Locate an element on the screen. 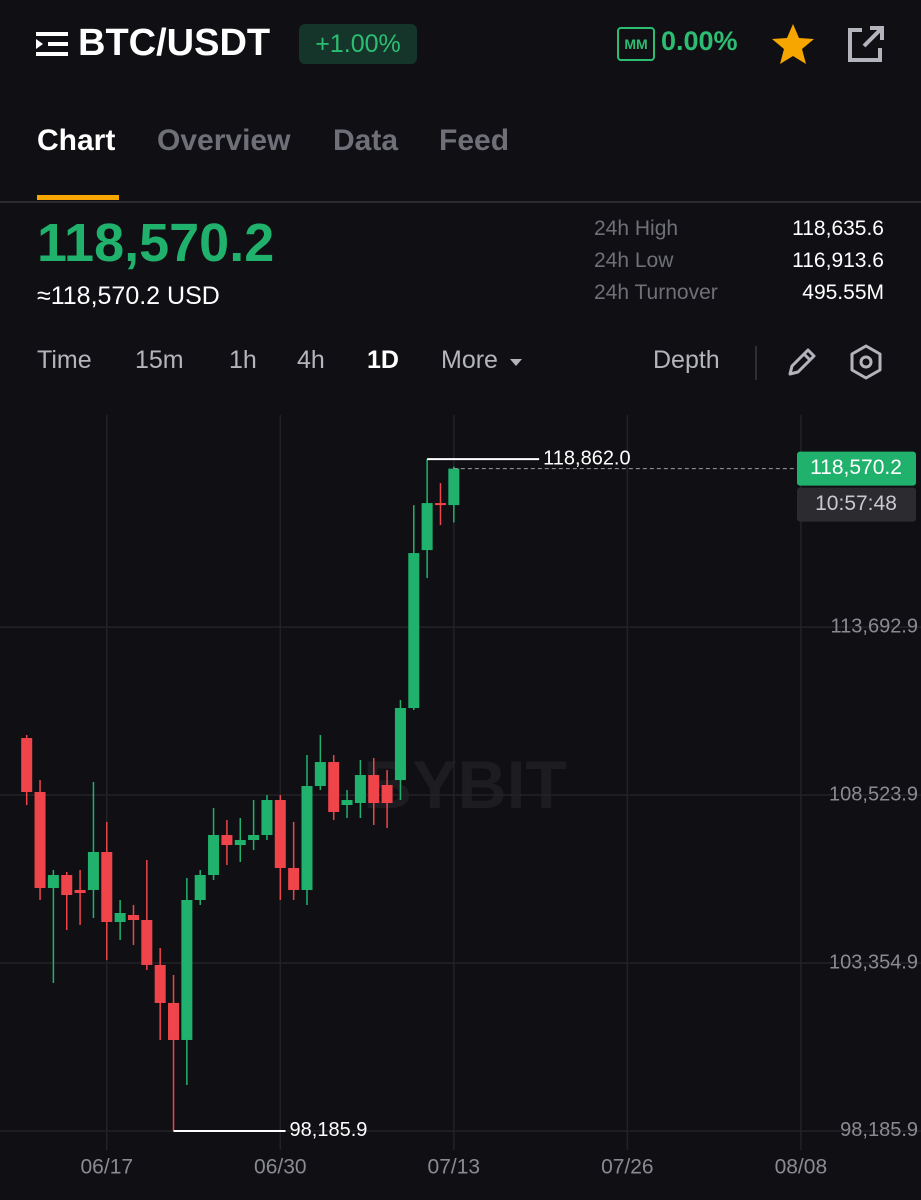 This screenshot has height=1200, width=921. pair: BTC/USDT is located at coordinates (174, 43).